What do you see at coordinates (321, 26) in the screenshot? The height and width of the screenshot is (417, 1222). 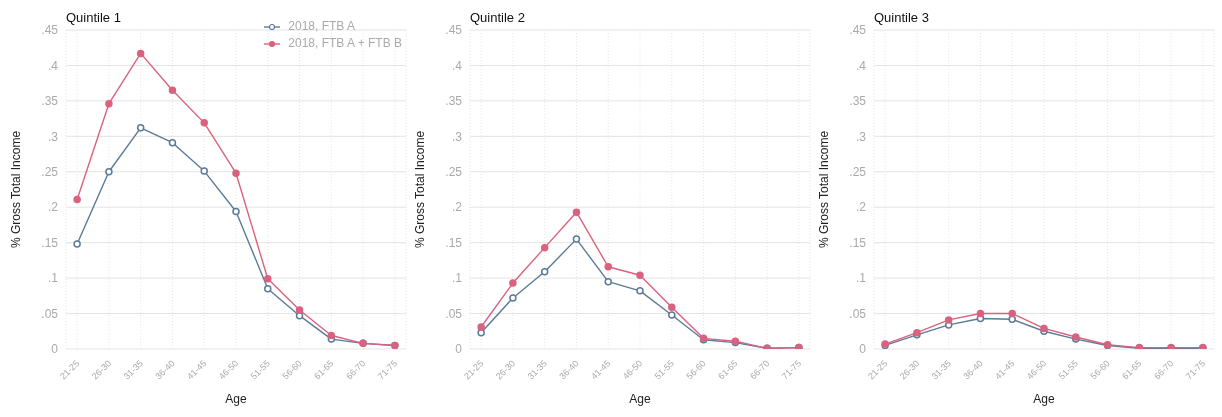 I see `legend-label: 2018, FTB A` at bounding box center [321, 26].